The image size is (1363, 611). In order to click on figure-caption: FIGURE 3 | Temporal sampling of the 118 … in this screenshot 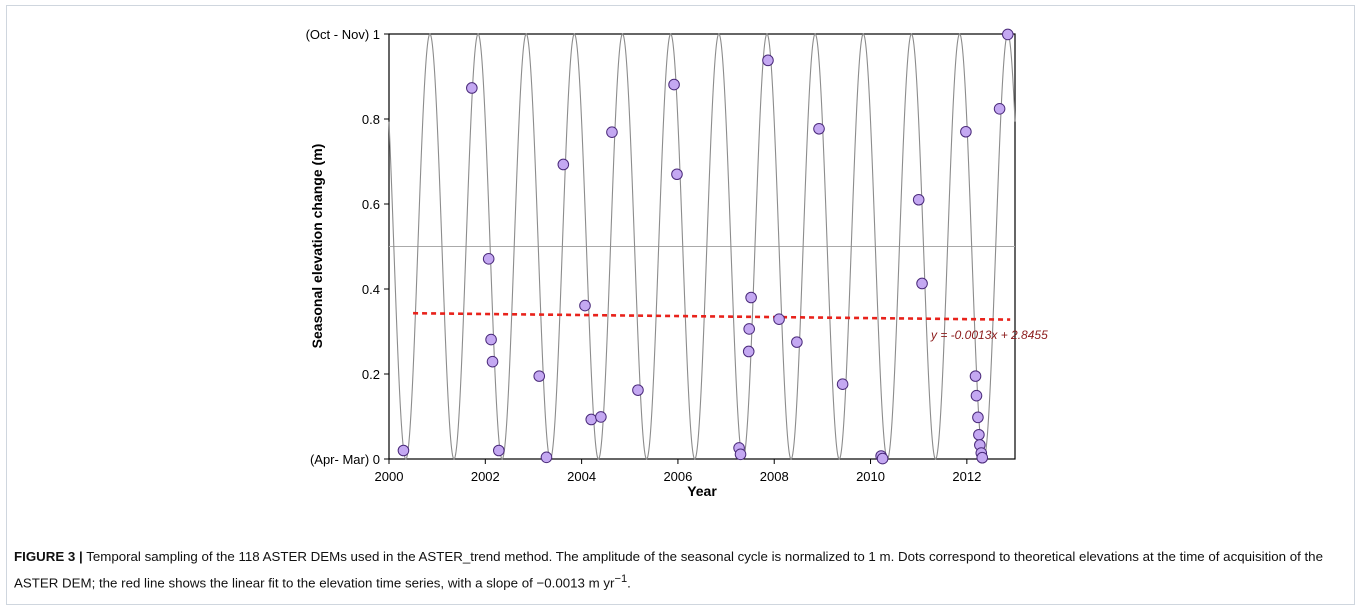, I will do `click(681, 570)`.